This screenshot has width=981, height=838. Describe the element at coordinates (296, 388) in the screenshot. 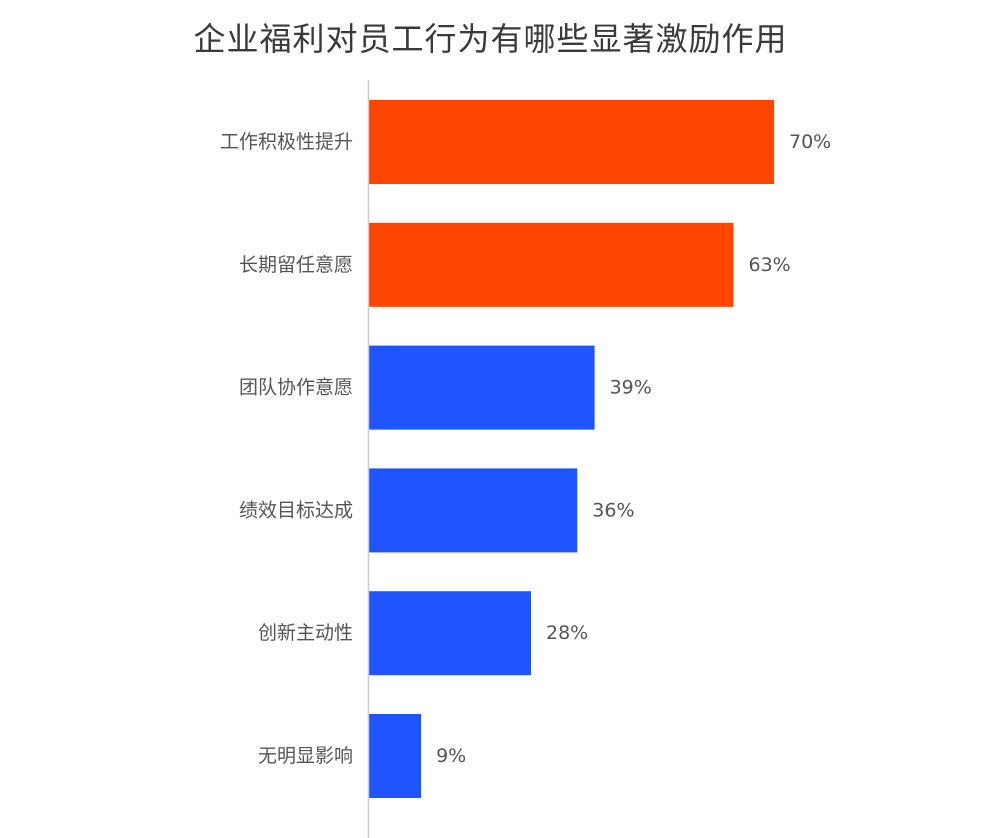

I see `category-label: 团队协作意愿` at that location.